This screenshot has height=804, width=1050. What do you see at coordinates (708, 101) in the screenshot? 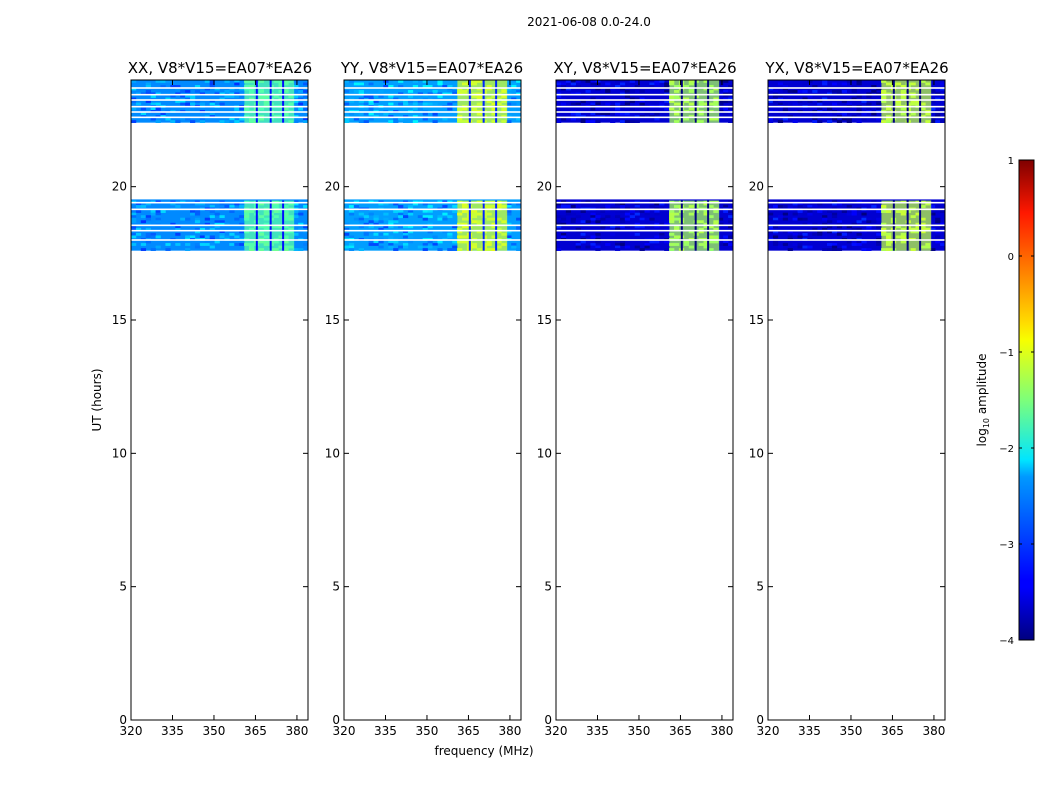
I see `band-gap` at bounding box center [708, 101].